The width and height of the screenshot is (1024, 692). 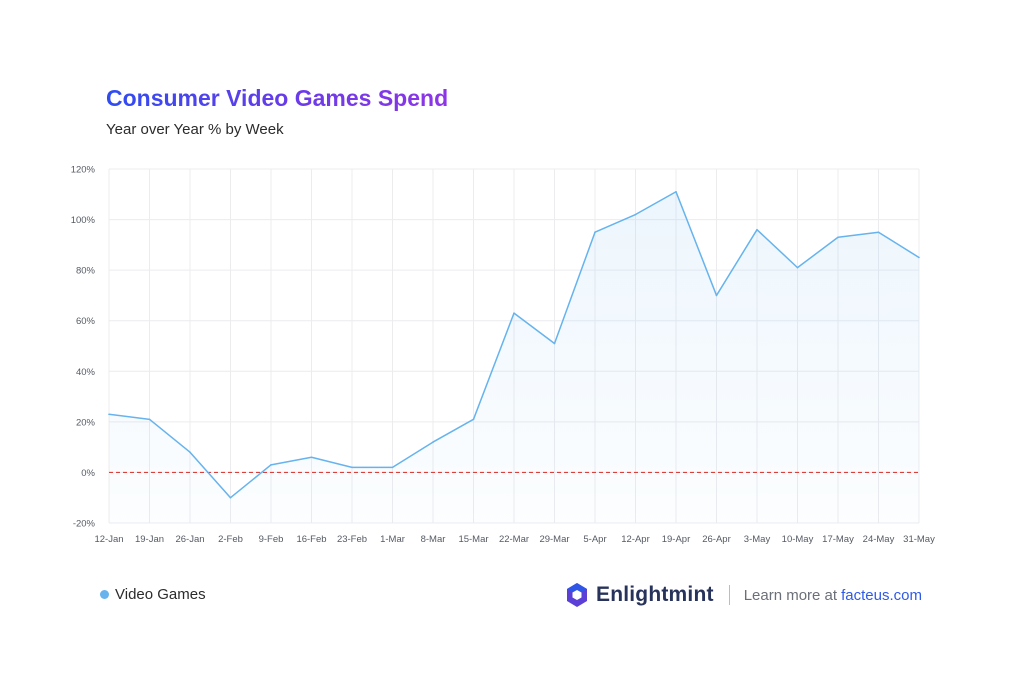 I want to click on x-tick-label: 12-Apr, so click(x=635, y=539).